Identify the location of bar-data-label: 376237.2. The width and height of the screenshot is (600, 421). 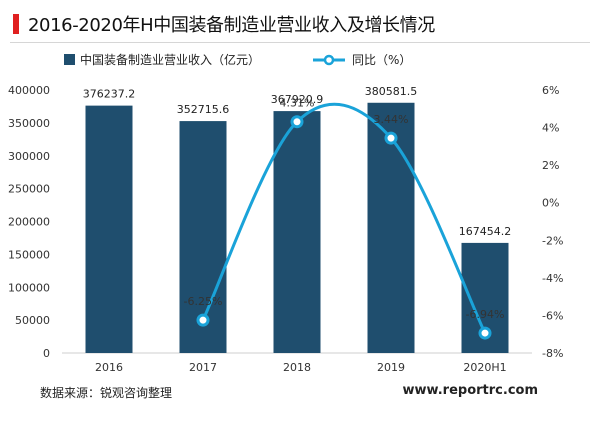
(109, 94).